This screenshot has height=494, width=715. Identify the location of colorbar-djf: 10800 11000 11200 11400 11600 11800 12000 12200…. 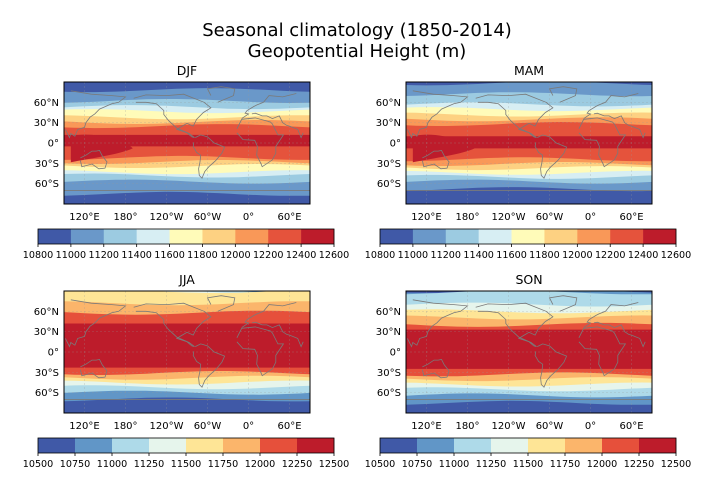
(186, 244).